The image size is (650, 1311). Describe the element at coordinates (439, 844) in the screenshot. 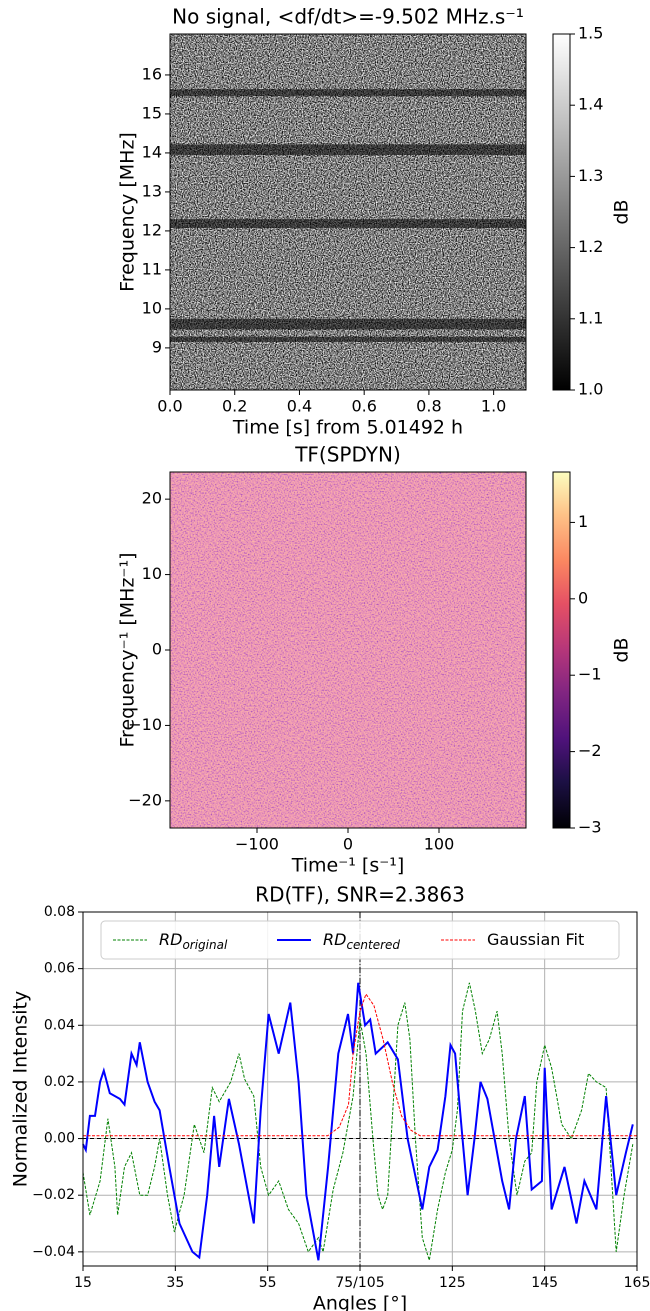

I see `x-tick-label: 100` at that location.